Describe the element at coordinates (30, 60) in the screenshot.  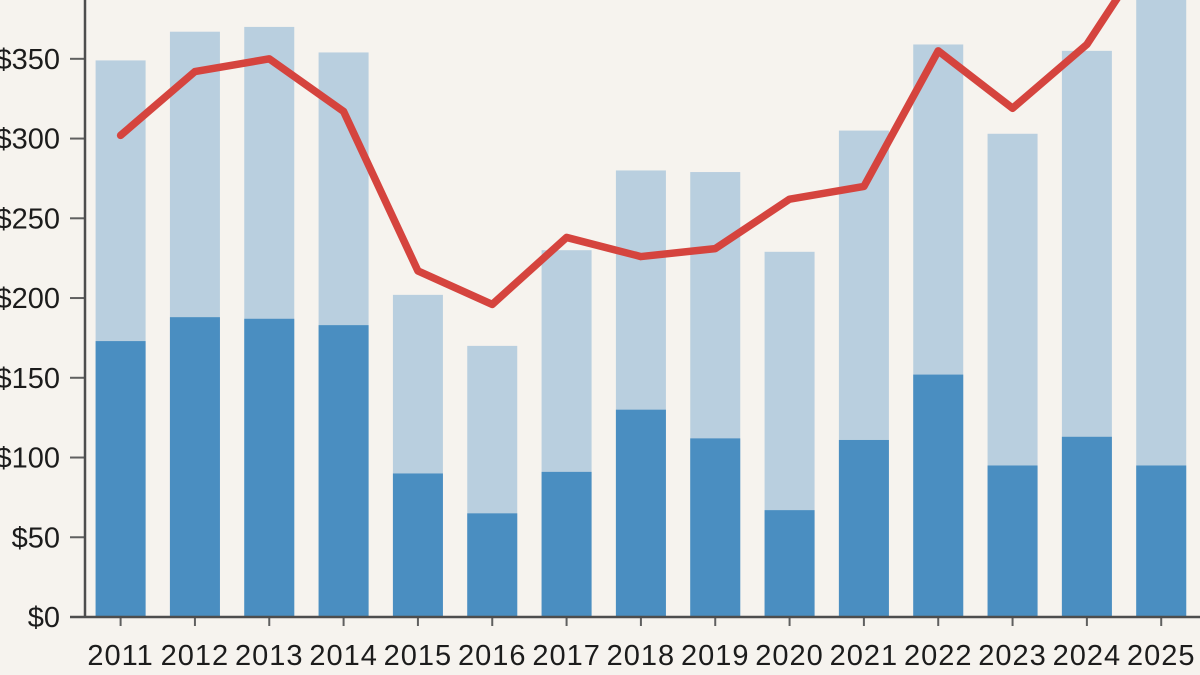
I see `y-tick-label-350: $350` at that location.